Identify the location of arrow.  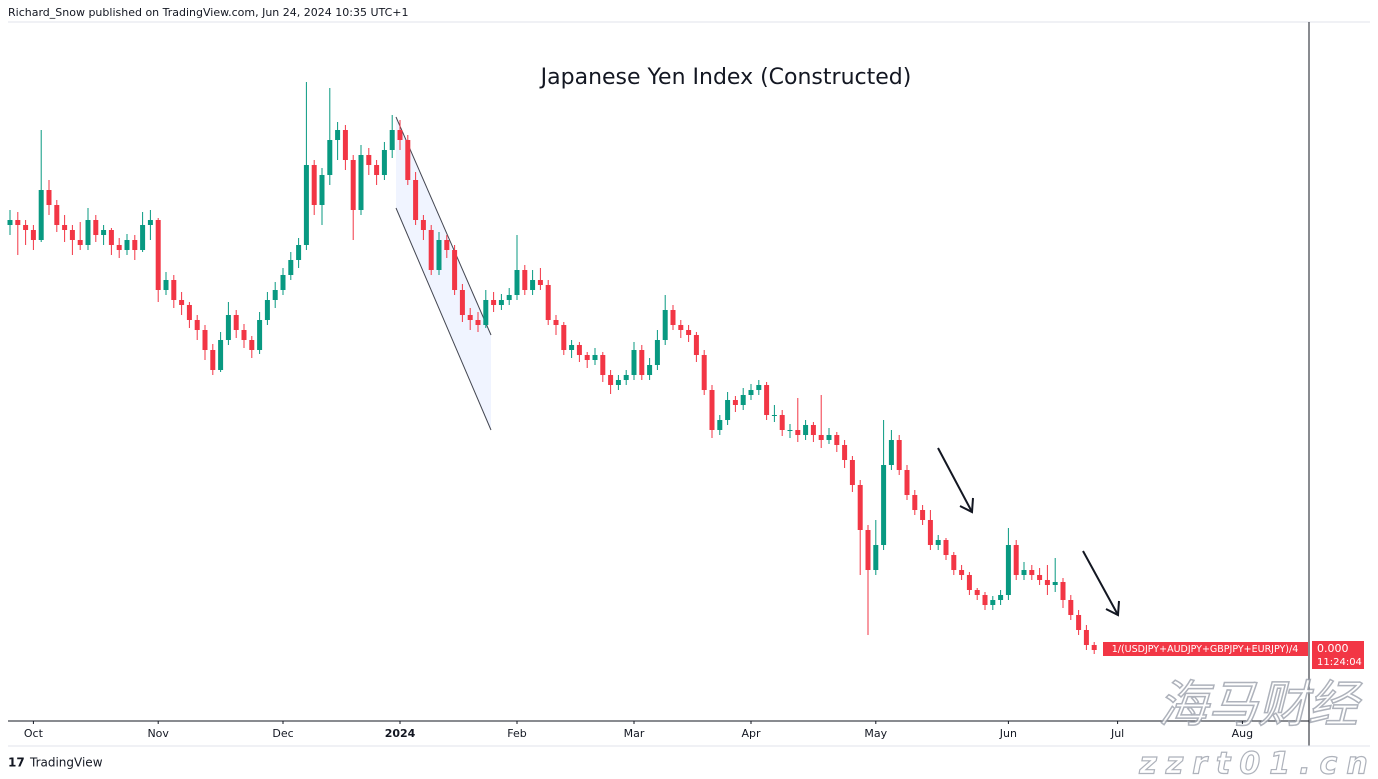
(955, 480).